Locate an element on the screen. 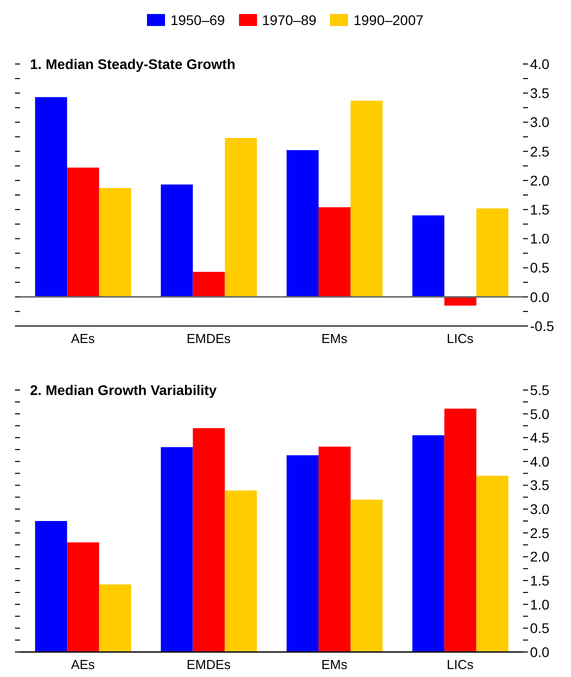 This screenshot has height=677, width=571. y-tick-label: 5.0 is located at coordinates (540, 414).